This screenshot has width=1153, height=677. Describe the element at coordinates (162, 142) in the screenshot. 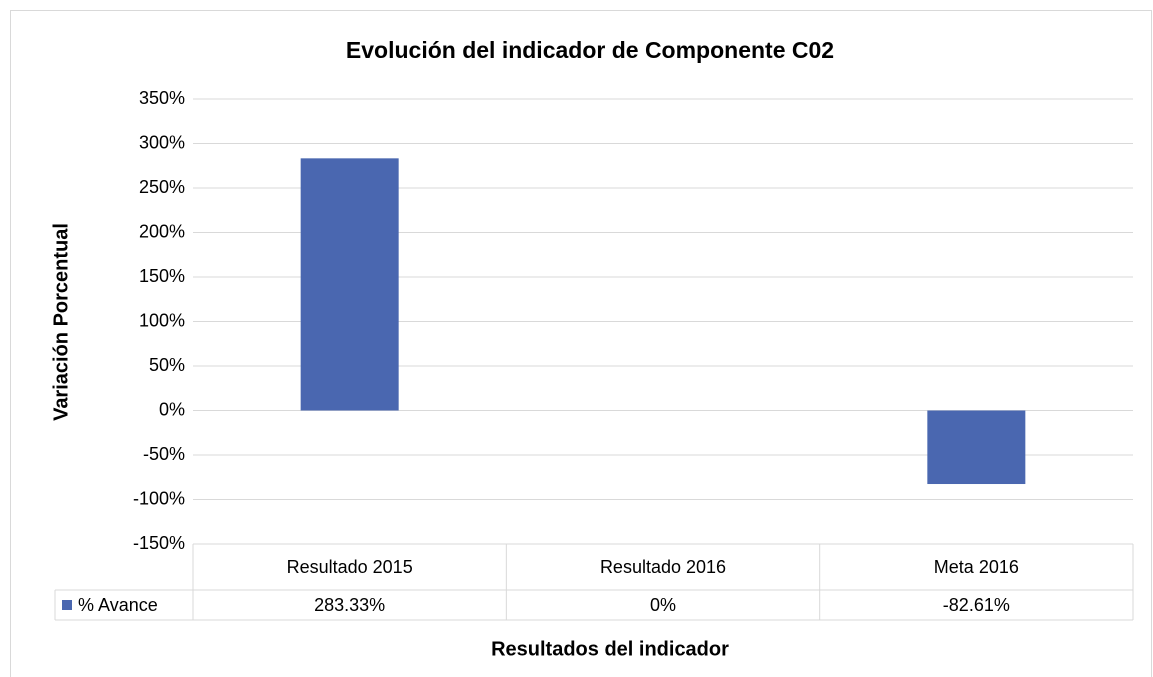

I see `y-tick-label: 300%` at that location.